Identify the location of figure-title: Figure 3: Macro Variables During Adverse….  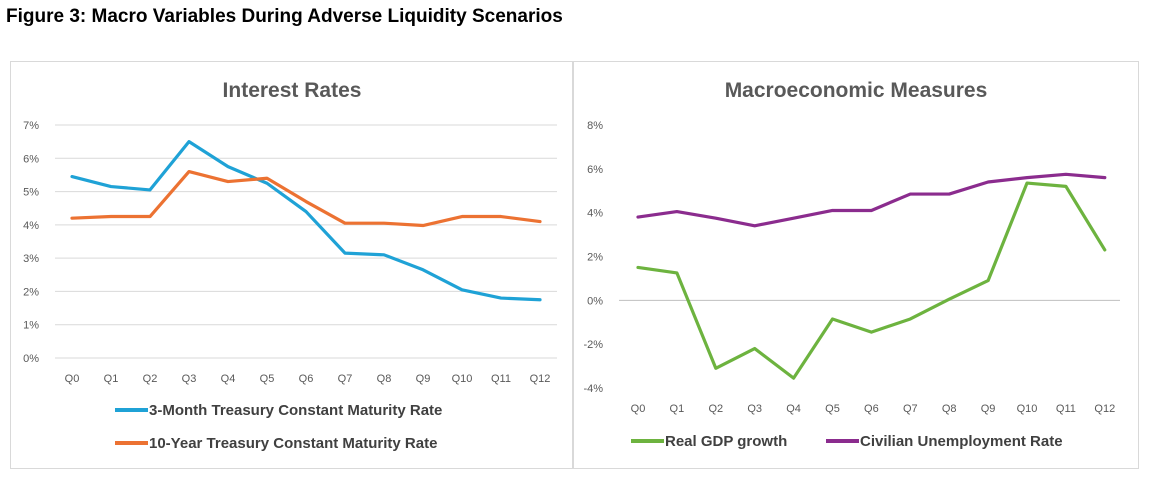
(284, 16).